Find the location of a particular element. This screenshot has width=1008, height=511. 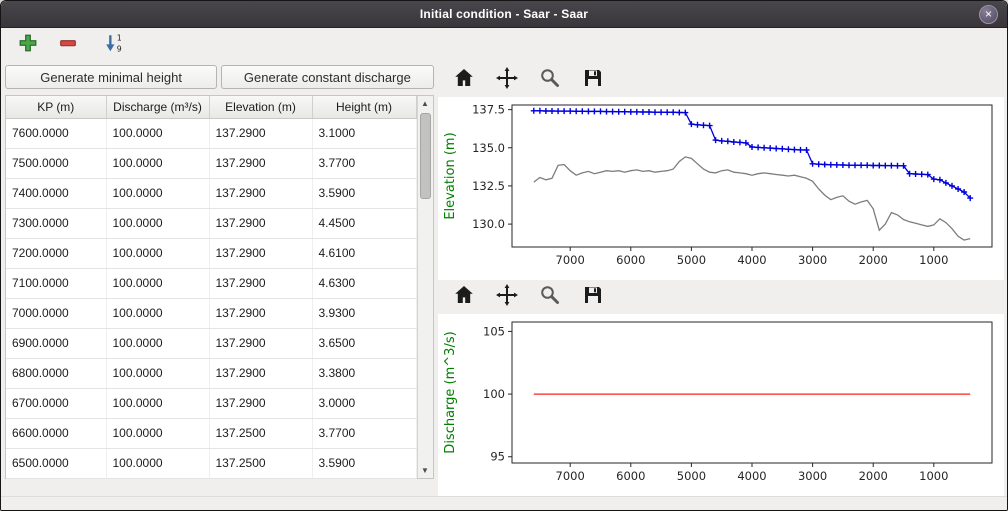

generate-constant-discharge-button: Generate constant discharge is located at coordinates (327, 77).